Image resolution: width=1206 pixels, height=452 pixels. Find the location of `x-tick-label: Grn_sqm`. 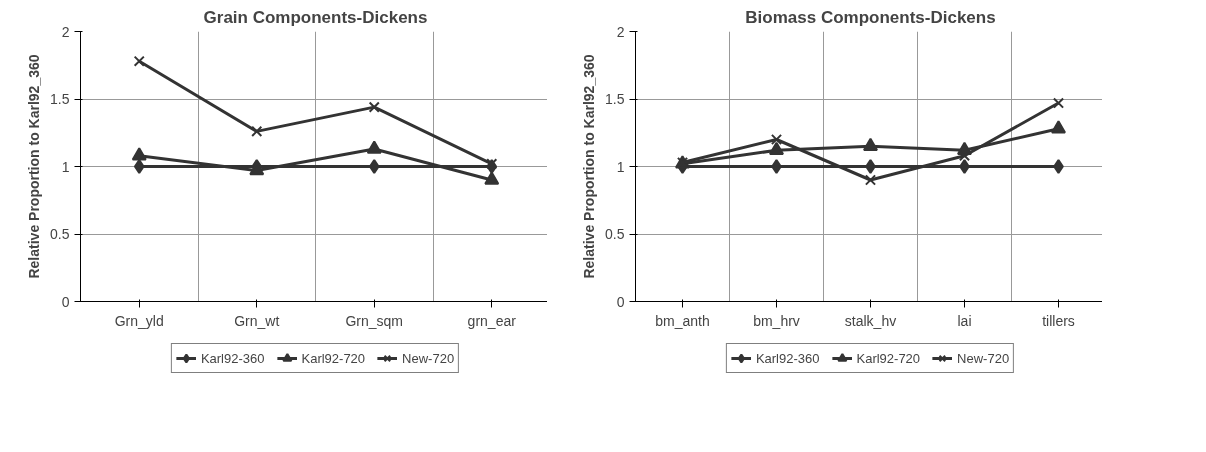

x-tick-label: Grn_sqm is located at coordinates (374, 320).